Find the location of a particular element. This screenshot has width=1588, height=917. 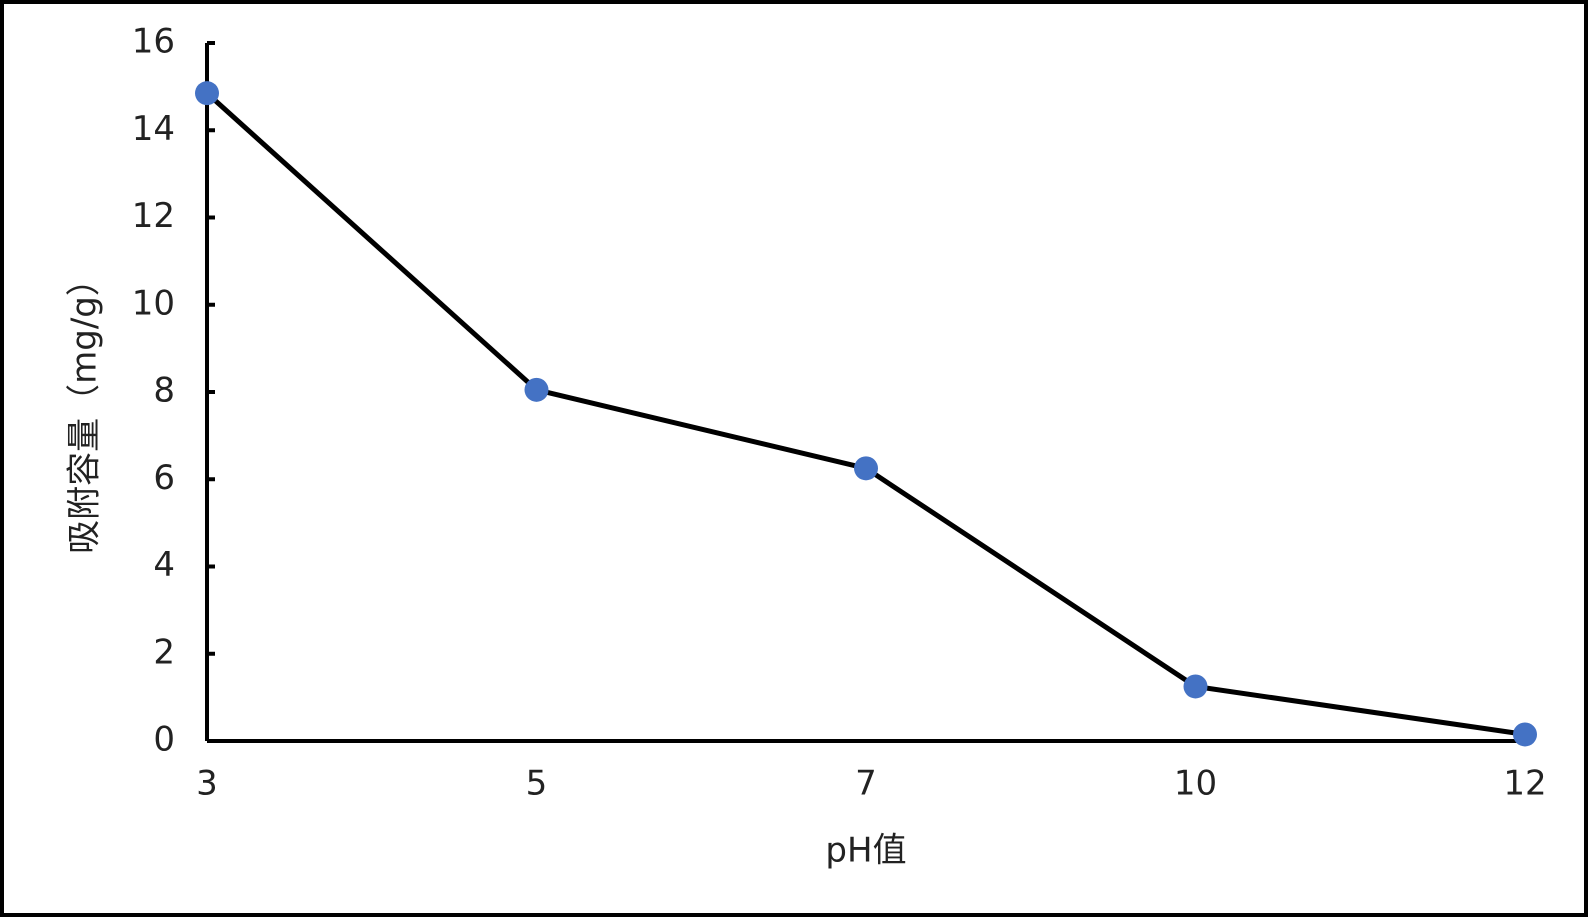

y-tick-label: 8 is located at coordinates (164, 391).